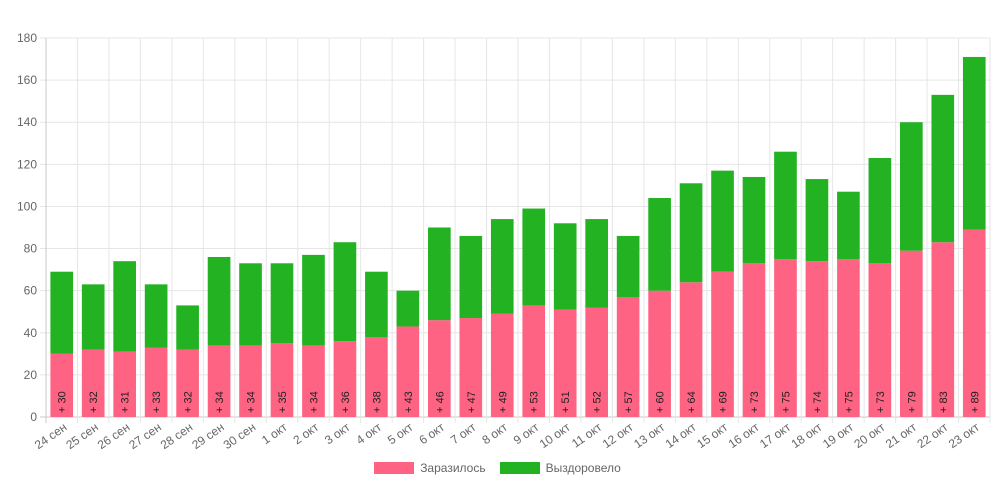  I want to click on x-tick-label: 5 окт, so click(400, 434).